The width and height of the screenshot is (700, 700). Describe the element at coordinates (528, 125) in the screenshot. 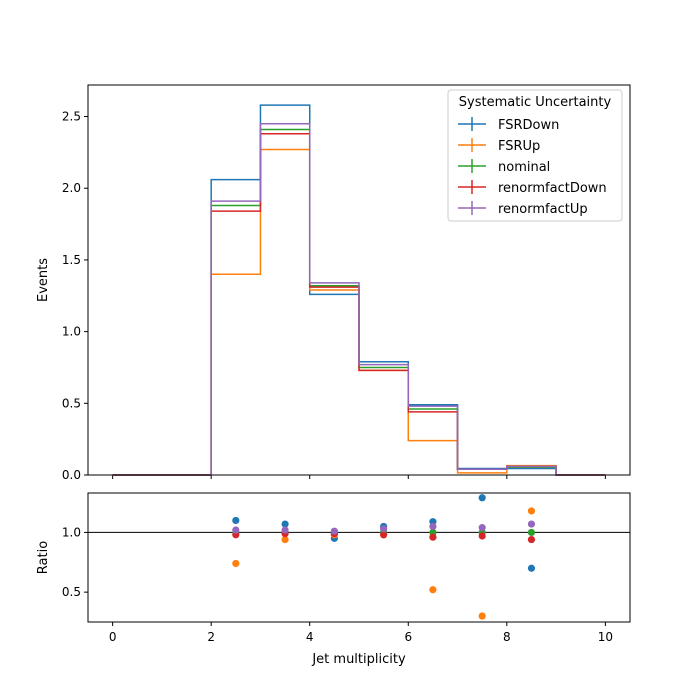

I see `legend-label-FSRDown: FSRDown` at that location.